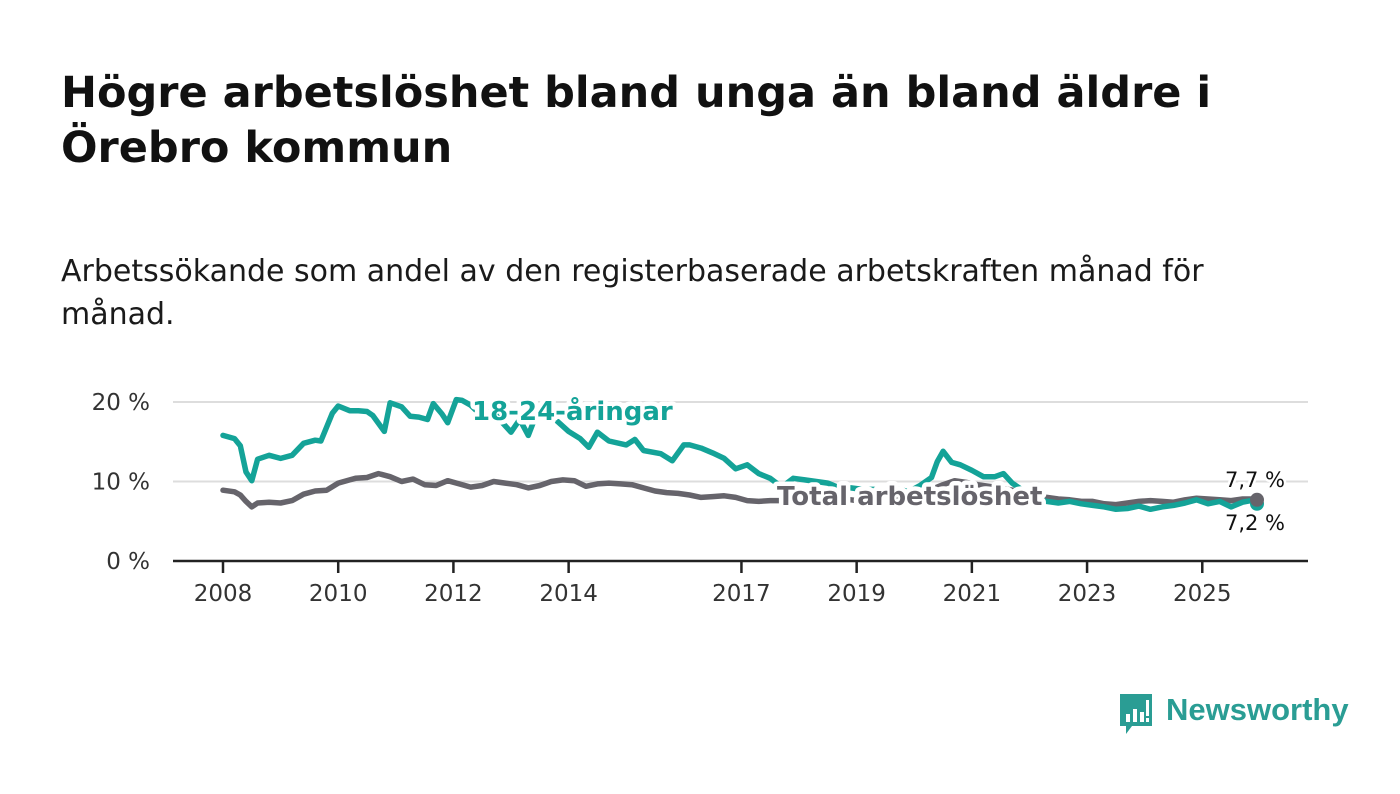  I want to click on bar-chart-speech-bubble-icon, so click(1136, 714).